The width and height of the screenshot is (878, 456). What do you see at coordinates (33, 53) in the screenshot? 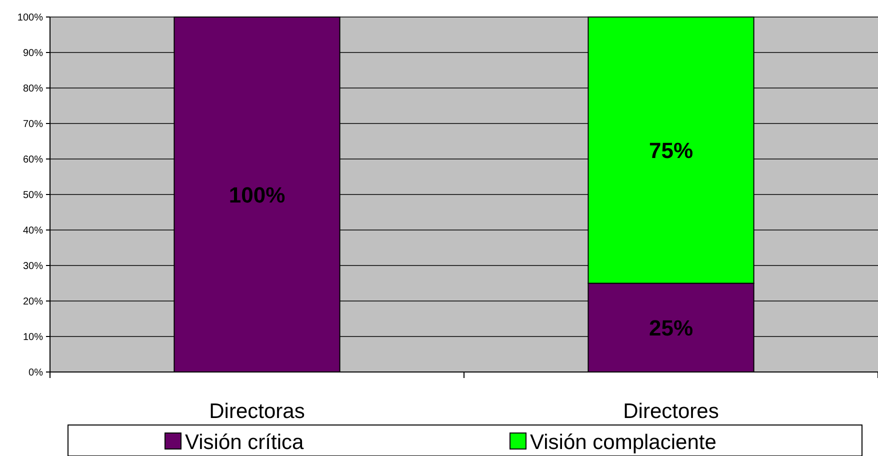
I see `y-tick-label: 90%` at bounding box center [33, 53].